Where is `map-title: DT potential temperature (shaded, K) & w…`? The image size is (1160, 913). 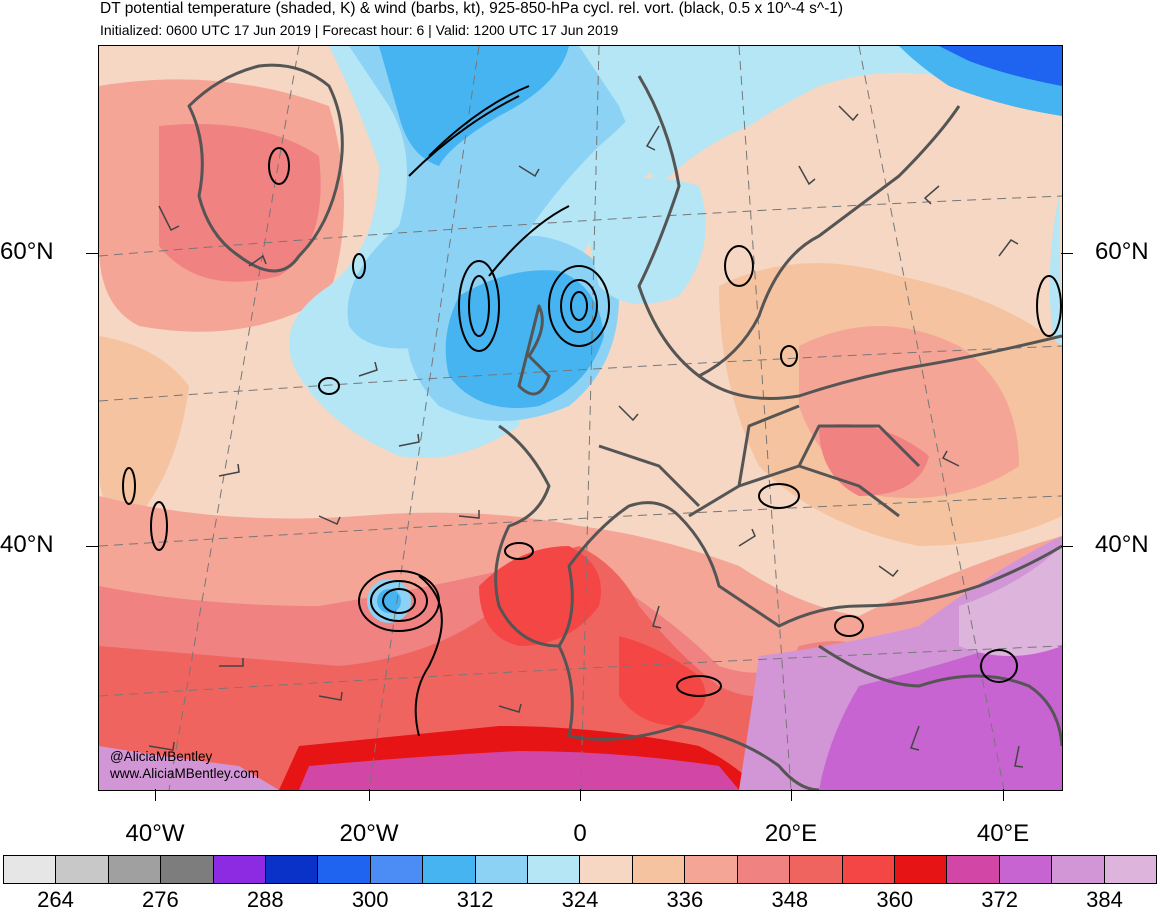 map-title: DT potential temperature (shaded, K) & w… is located at coordinates (472, 8).